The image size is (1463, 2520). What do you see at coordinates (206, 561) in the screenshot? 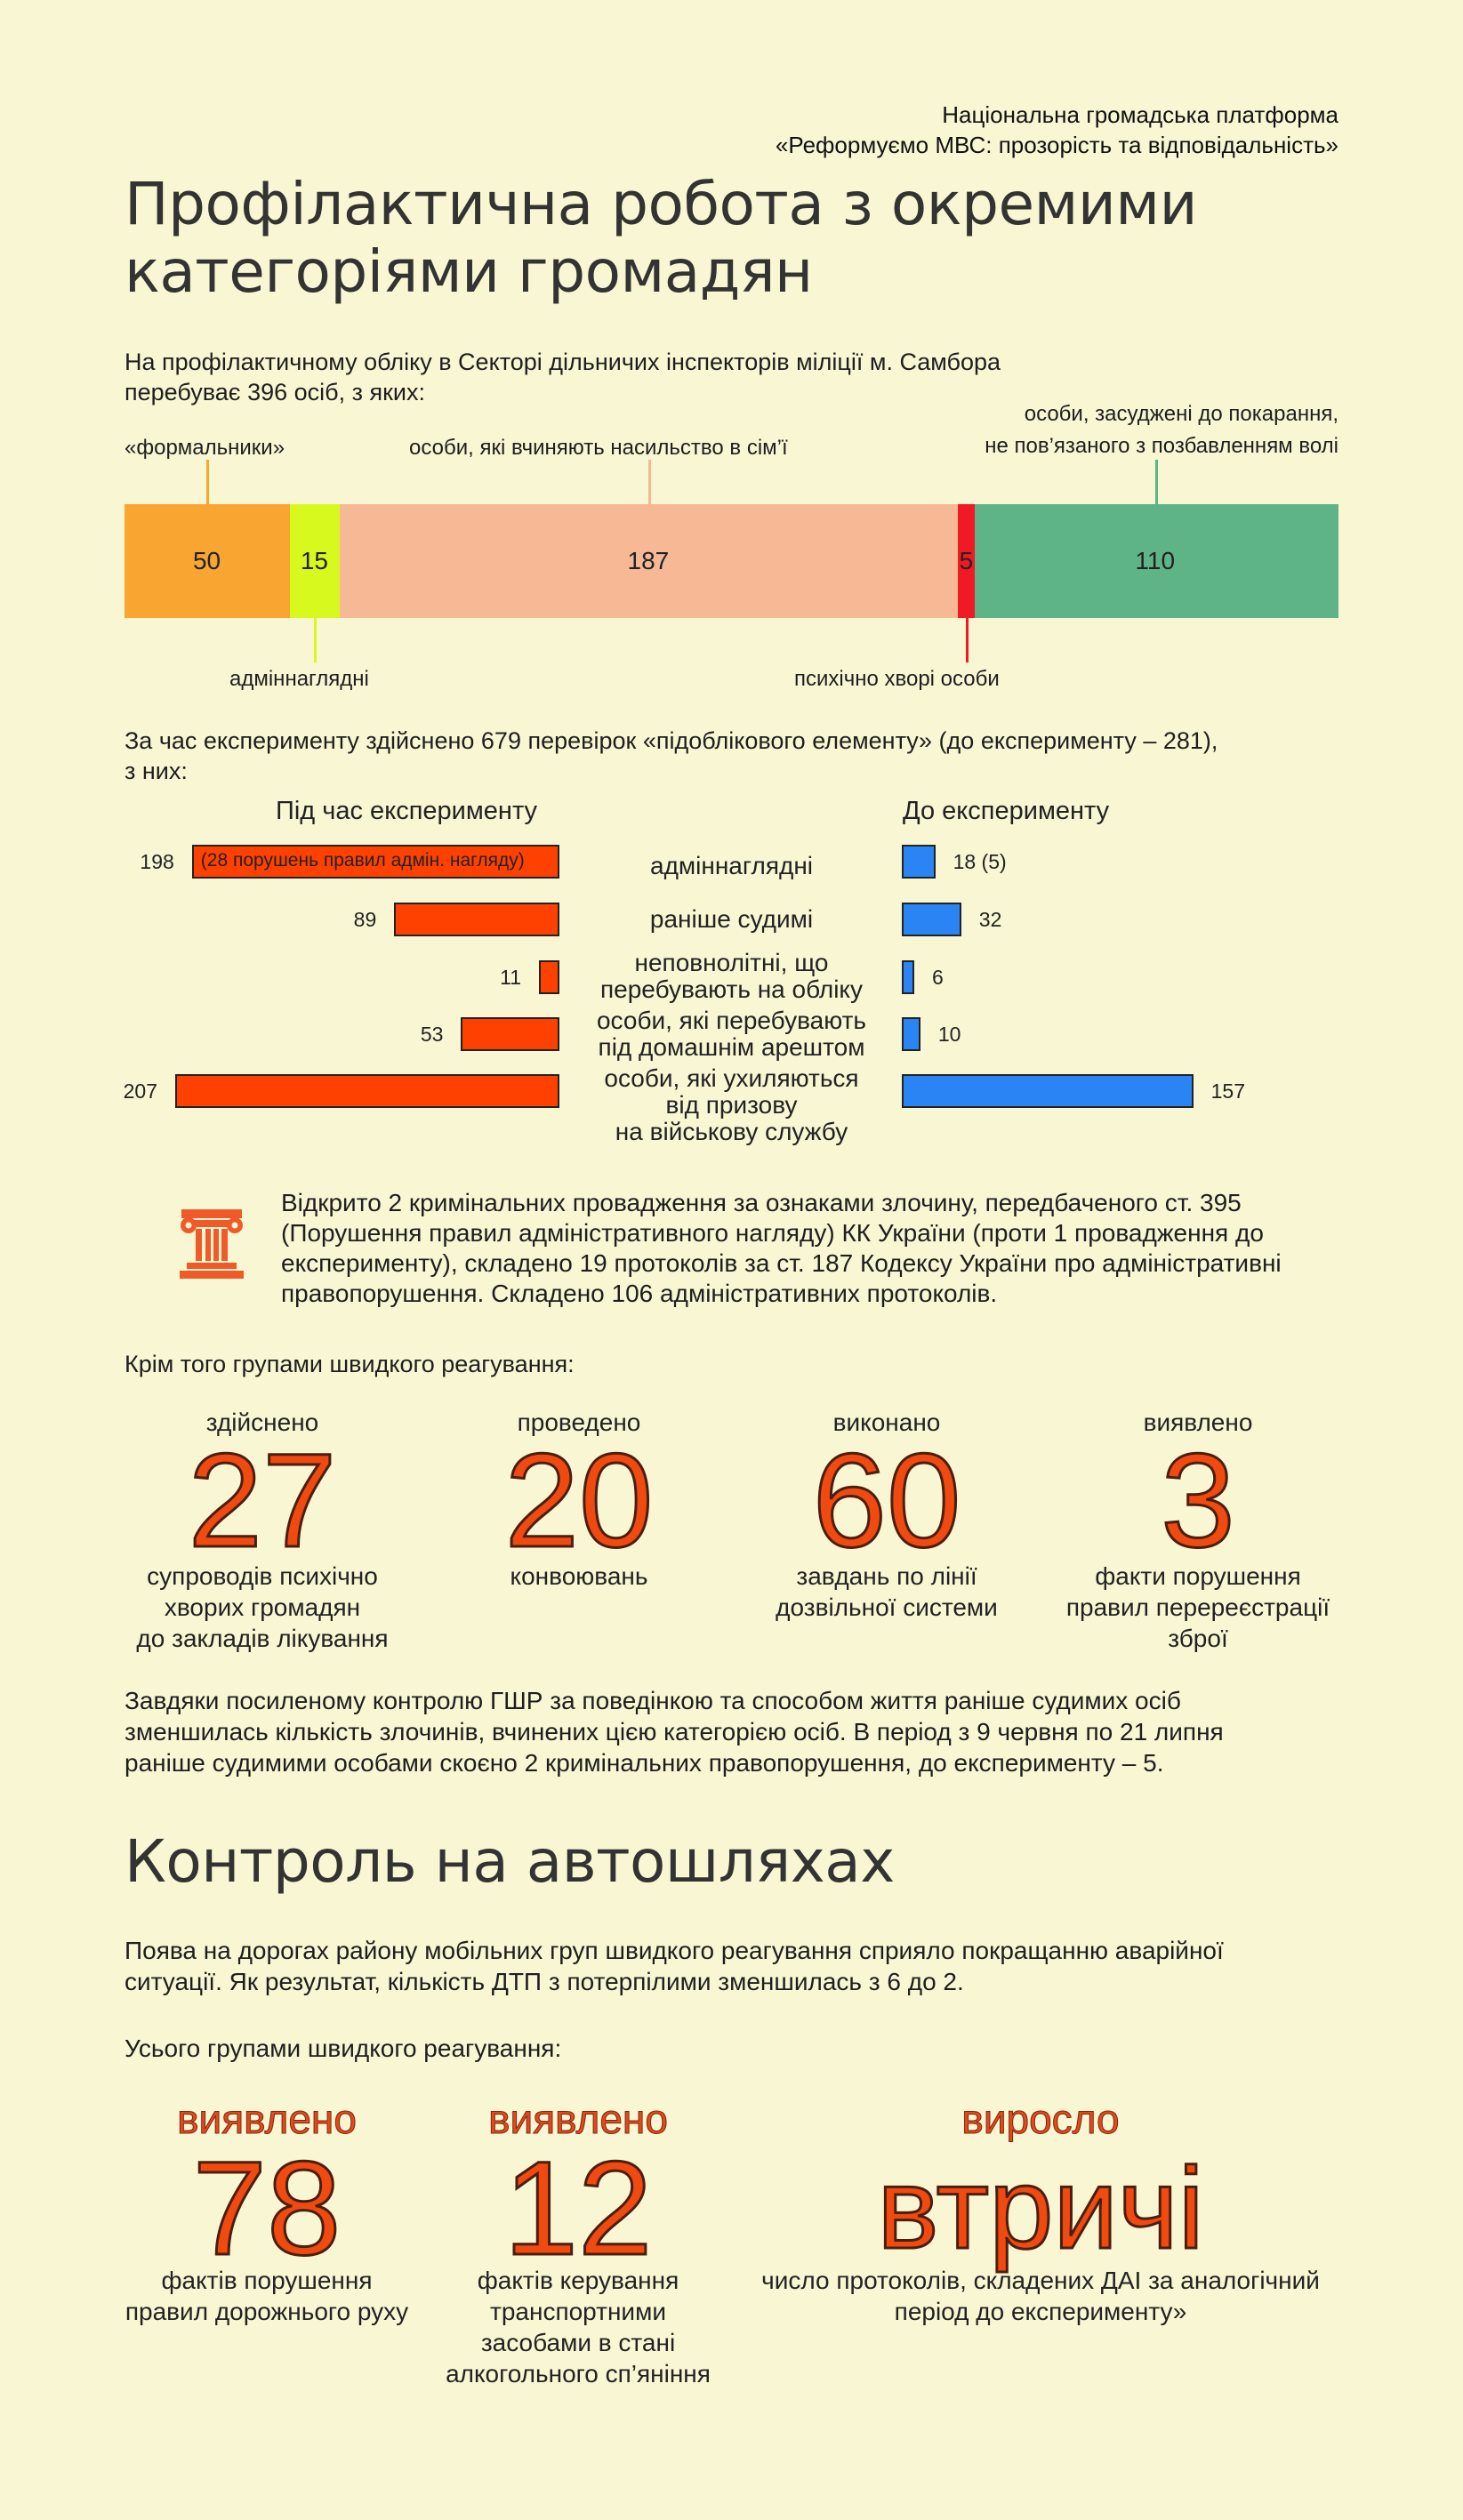
I see `segment-value: 50` at bounding box center [206, 561].